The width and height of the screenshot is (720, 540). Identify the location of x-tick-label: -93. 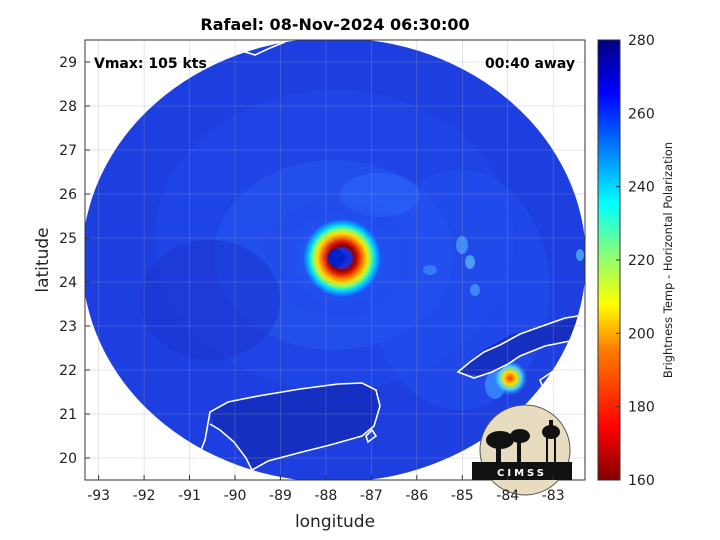
(98, 496).